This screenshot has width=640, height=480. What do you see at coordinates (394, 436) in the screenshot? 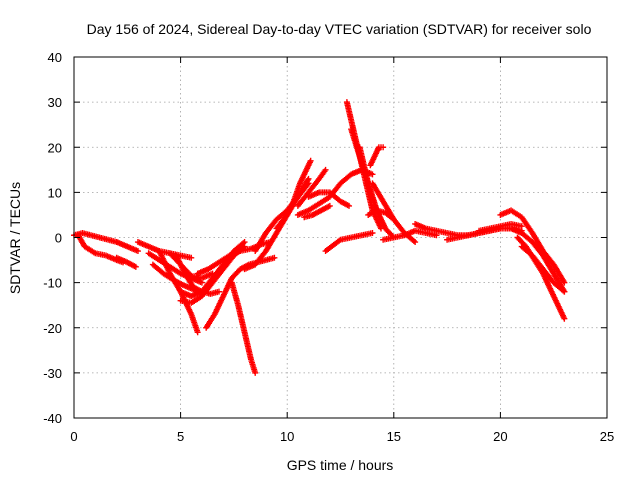
I see `x-tick-label: 15` at bounding box center [394, 436].